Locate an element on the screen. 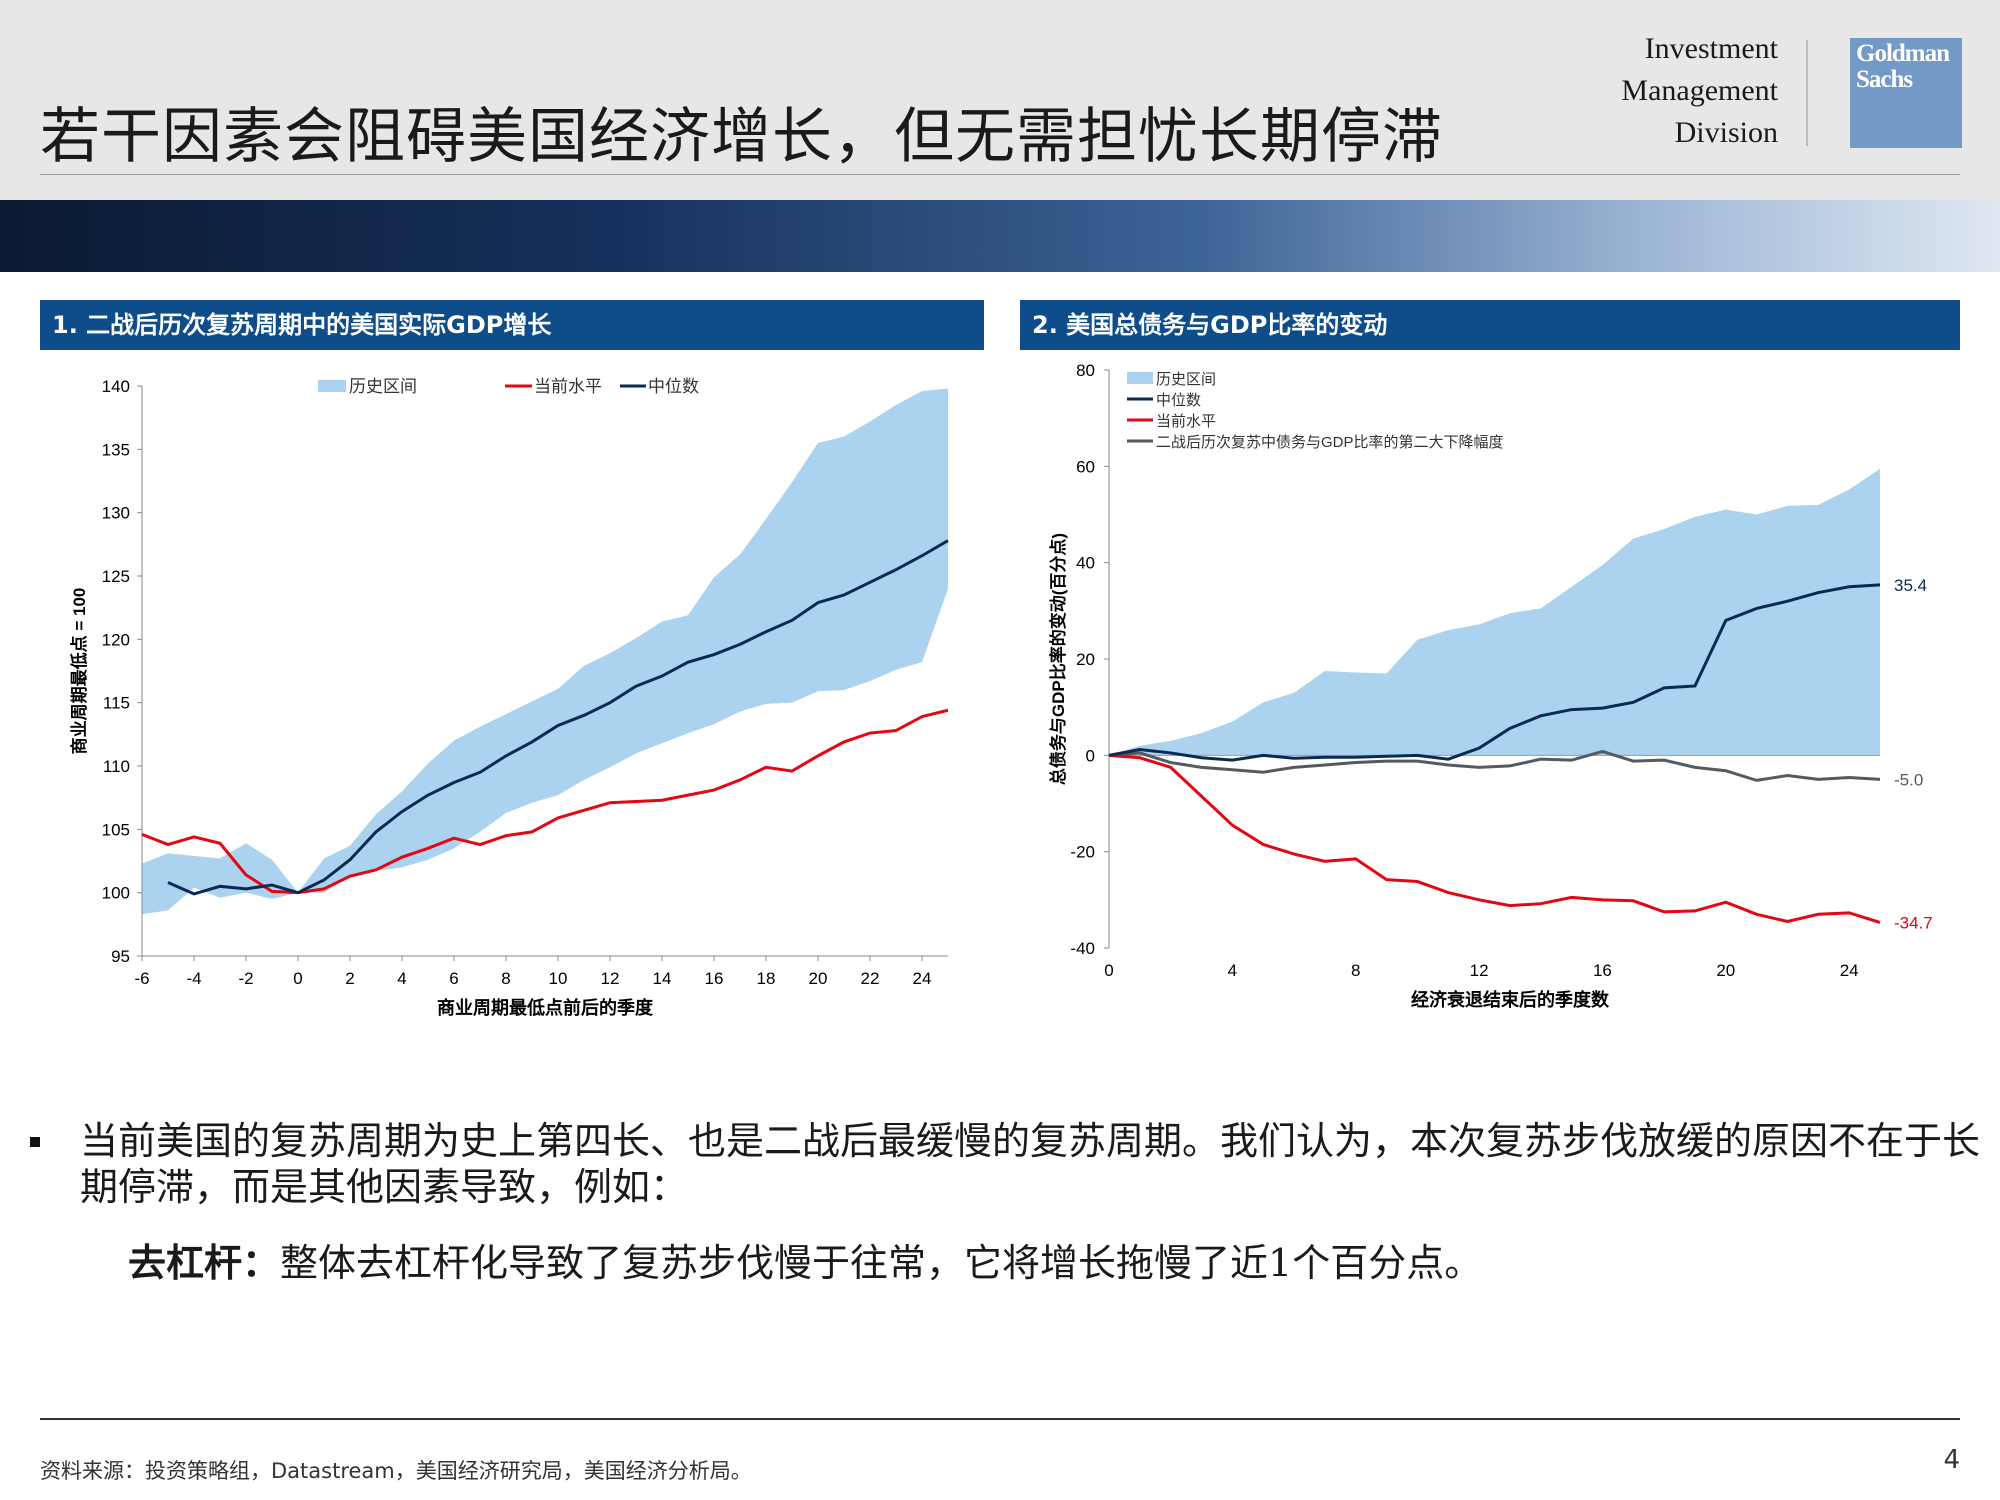 This screenshot has width=2000, height=1500. y-tick-label: -40 is located at coordinates (1082, 948).